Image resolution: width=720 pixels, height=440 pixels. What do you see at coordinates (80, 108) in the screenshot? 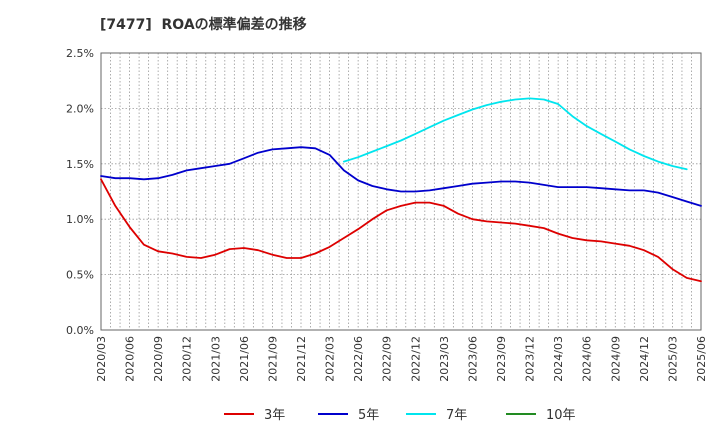
I see `y-tick-label: 2.0%` at bounding box center [80, 108].